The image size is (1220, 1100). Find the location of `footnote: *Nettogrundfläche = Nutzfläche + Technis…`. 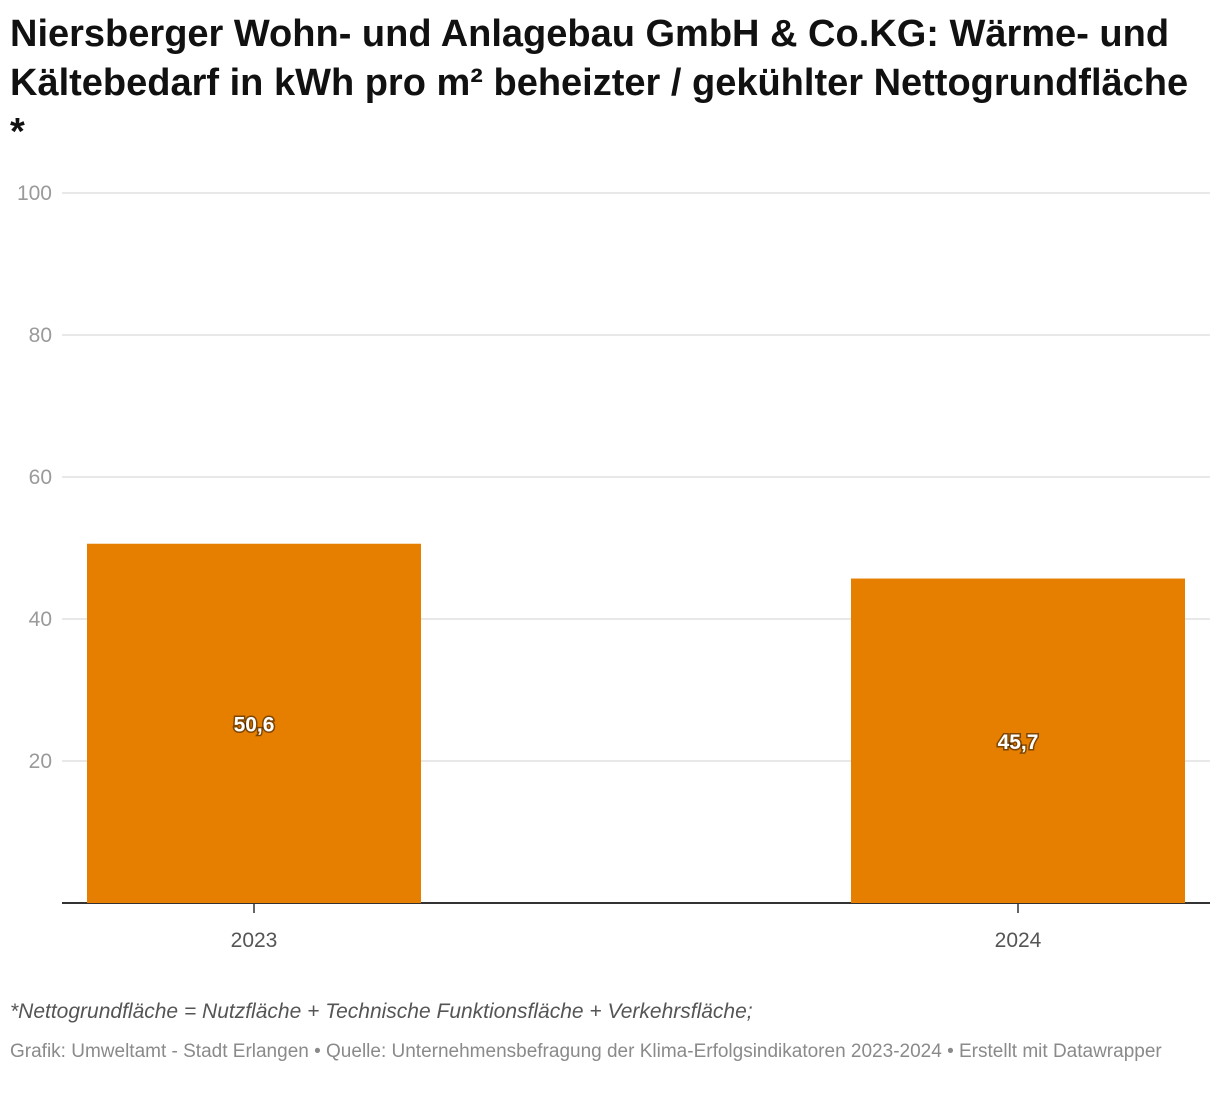

footnote: *Nettogrundfläche = Nutzfläche + Technis… is located at coordinates (381, 1011).